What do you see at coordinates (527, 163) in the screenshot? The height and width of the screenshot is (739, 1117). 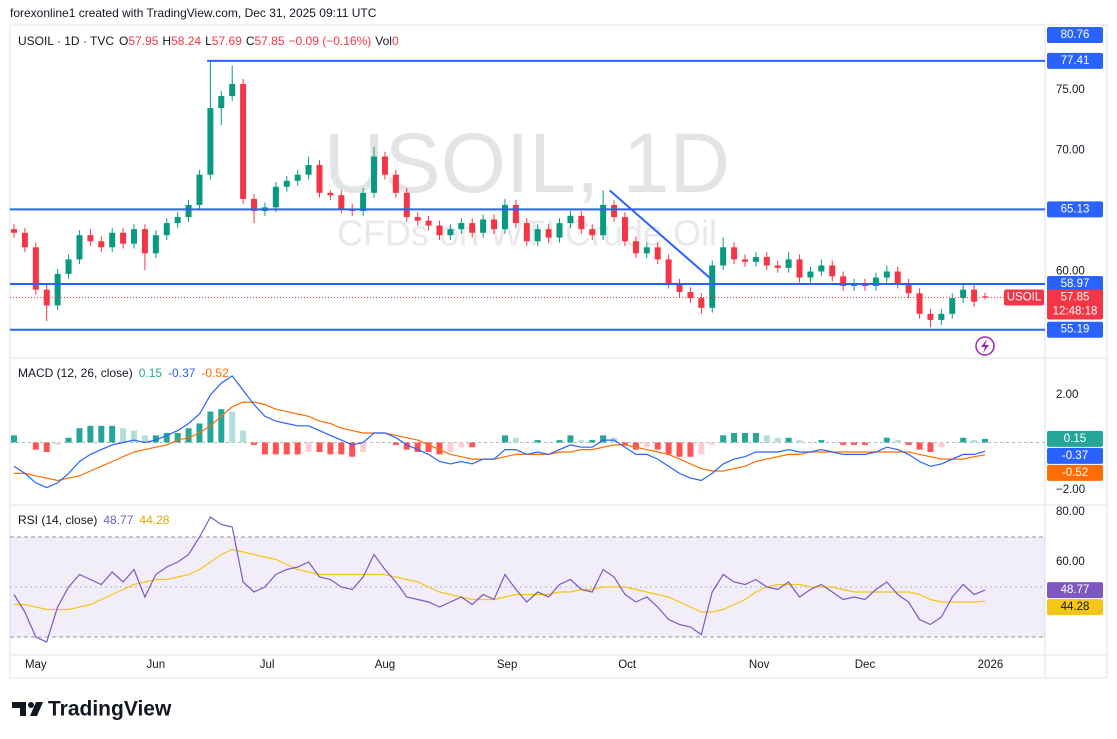 I see `watermark: USOIL, 1D` at bounding box center [527, 163].